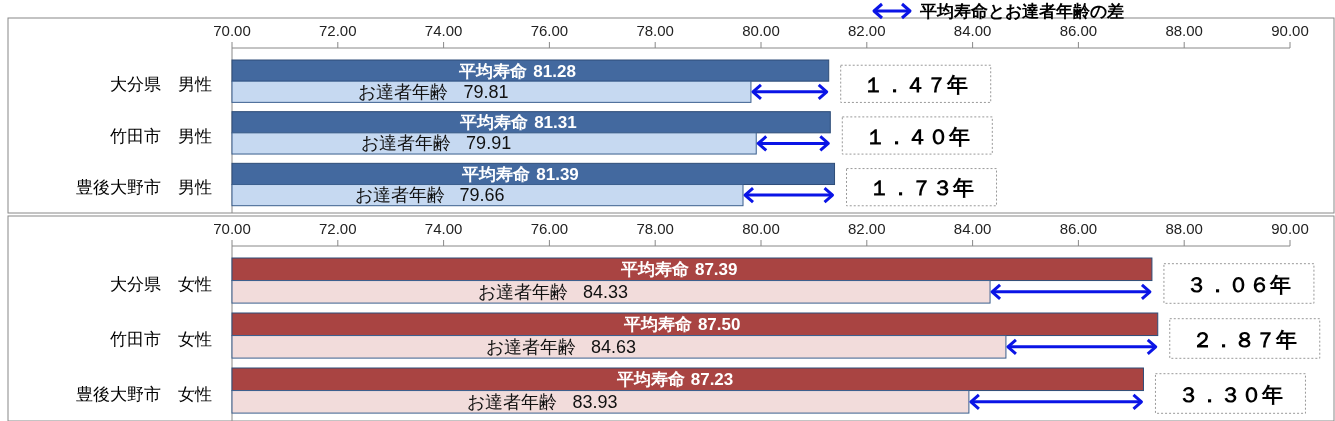  I want to click on data-label: 81.39, so click(557, 174).